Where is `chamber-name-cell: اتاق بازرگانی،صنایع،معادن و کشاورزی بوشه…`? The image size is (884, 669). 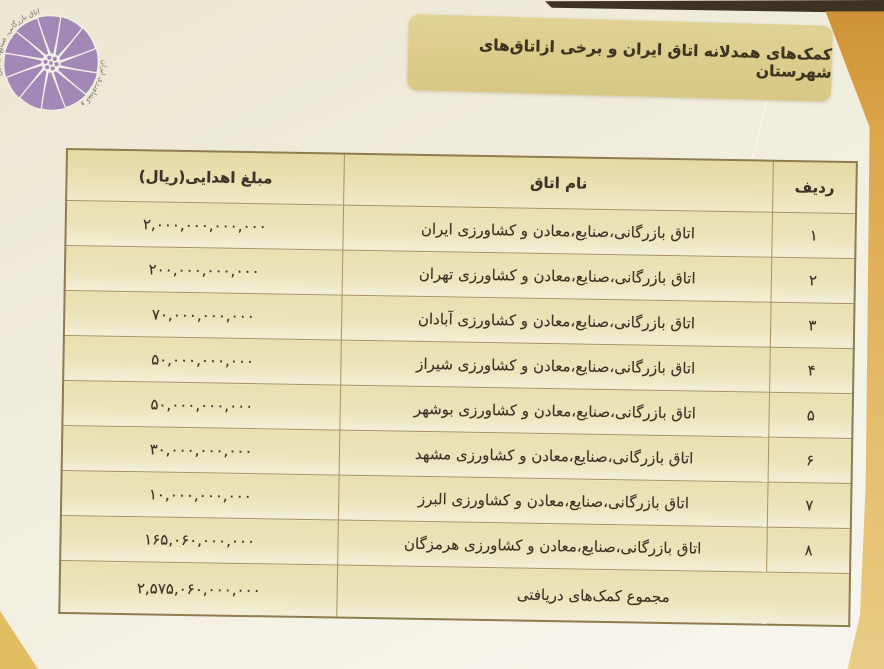 chamber-name-cell: اتاق بازرگانی،صنایع،معادن و کشاورزی بوشه… is located at coordinates (555, 411).